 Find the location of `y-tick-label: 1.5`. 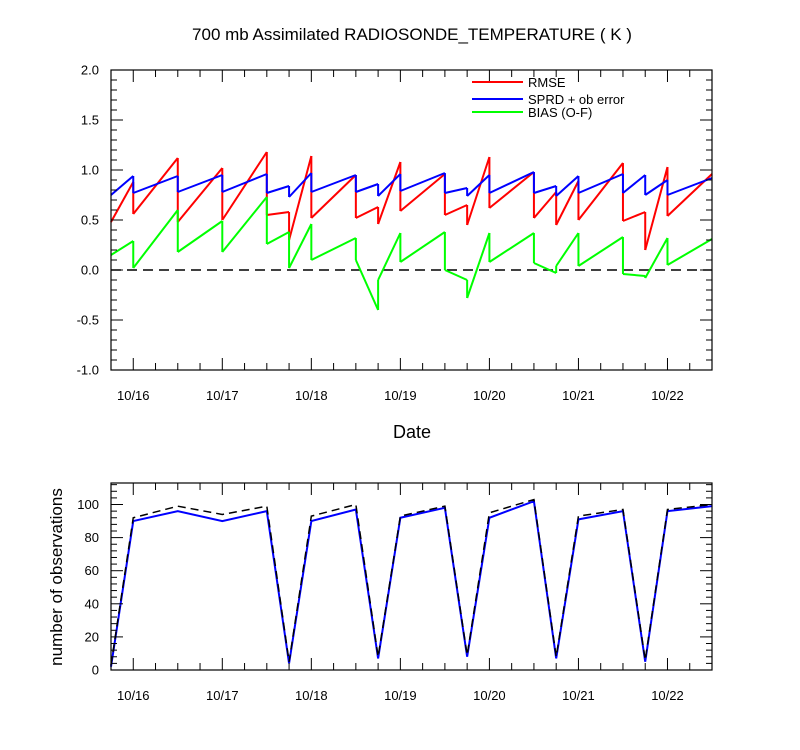

y-tick-label: 1.5 is located at coordinates (90, 120).